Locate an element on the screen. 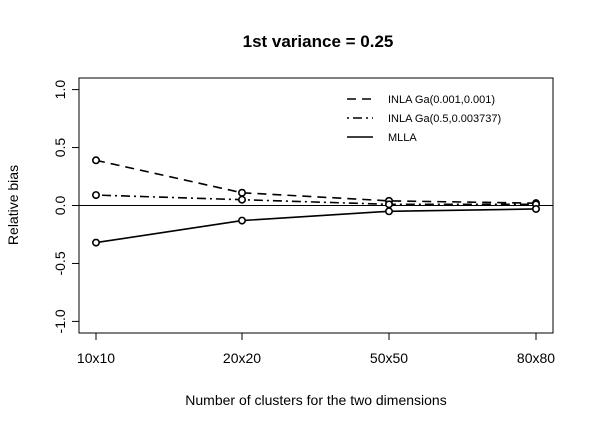 This screenshot has height=429, width=594. legend-label-0: INLA Ga(0.001,0.001) is located at coordinates (441, 100).